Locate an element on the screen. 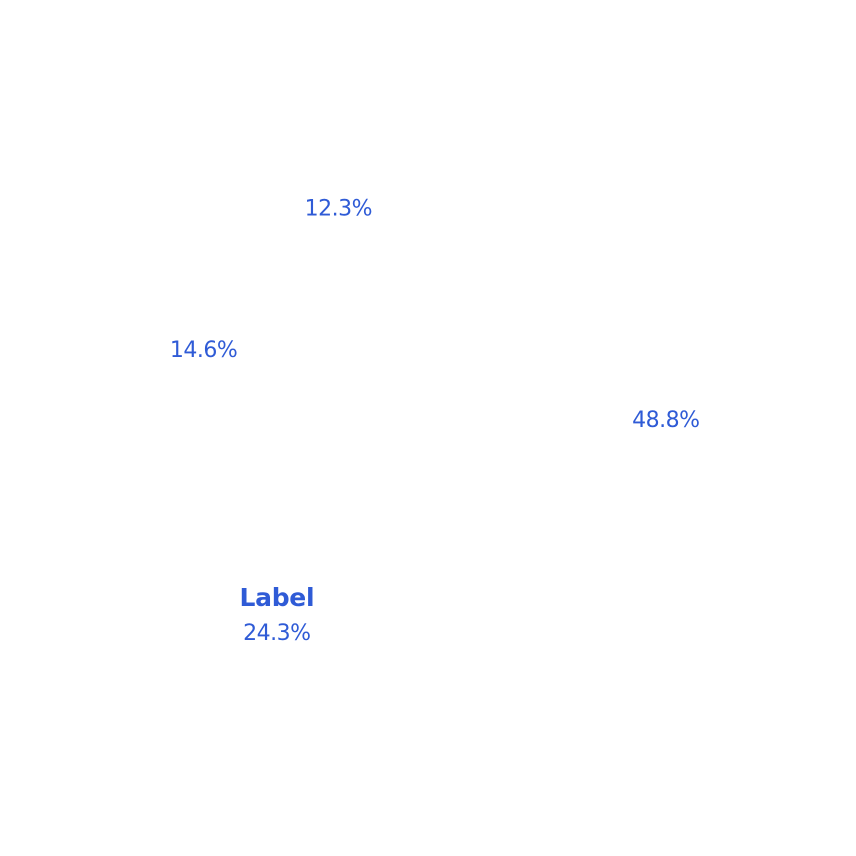  slice-value-label-1: 24.3% is located at coordinates (276, 633).